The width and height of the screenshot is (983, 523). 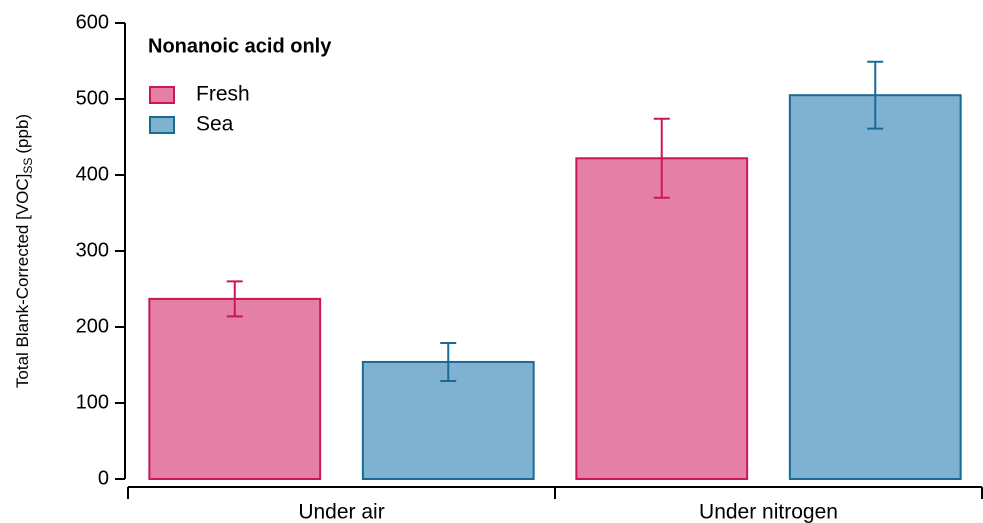 I want to click on y-label-unit: (ppb), so click(x=22, y=134).